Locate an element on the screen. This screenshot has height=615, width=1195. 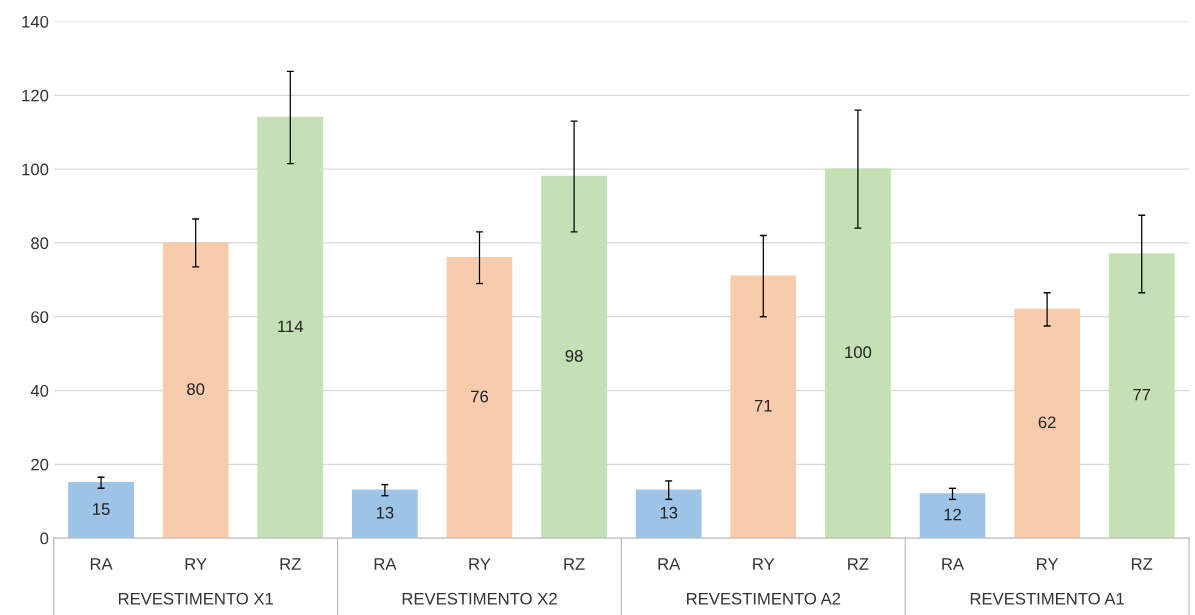
data-label: 12 is located at coordinates (952, 514).